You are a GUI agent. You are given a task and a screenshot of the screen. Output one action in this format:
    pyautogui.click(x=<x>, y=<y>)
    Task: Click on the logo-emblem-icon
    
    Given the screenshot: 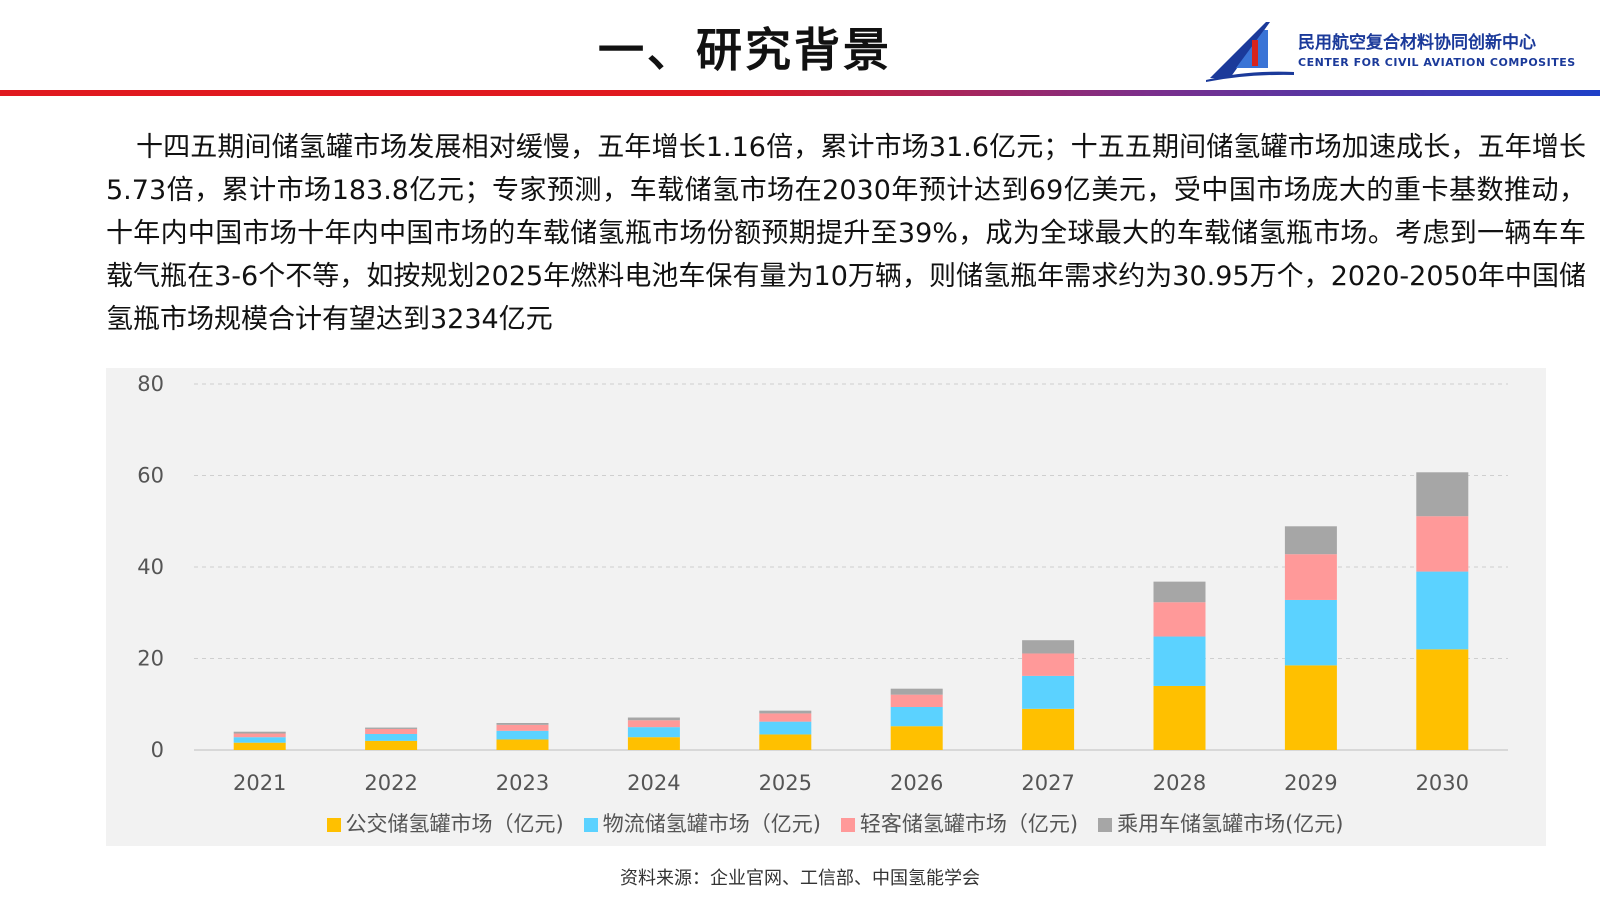 What is the action you would take?
    pyautogui.click(x=1250, y=52)
    